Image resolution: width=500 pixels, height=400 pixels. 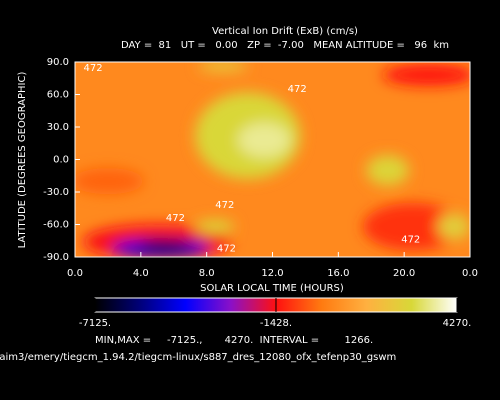 What do you see at coordinates (272, 273) in the screenshot?
I see `x-tick-label: 12.0` at bounding box center [272, 273].